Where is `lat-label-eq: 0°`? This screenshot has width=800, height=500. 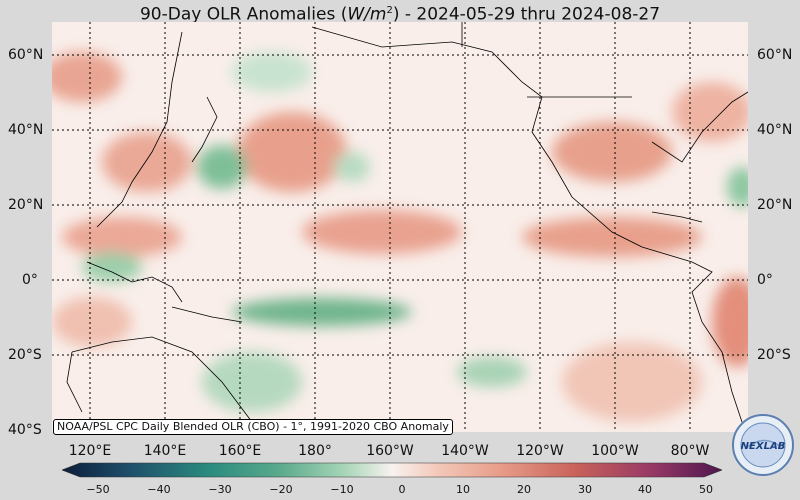 lat-label-eq: 0° is located at coordinates (30, 280).